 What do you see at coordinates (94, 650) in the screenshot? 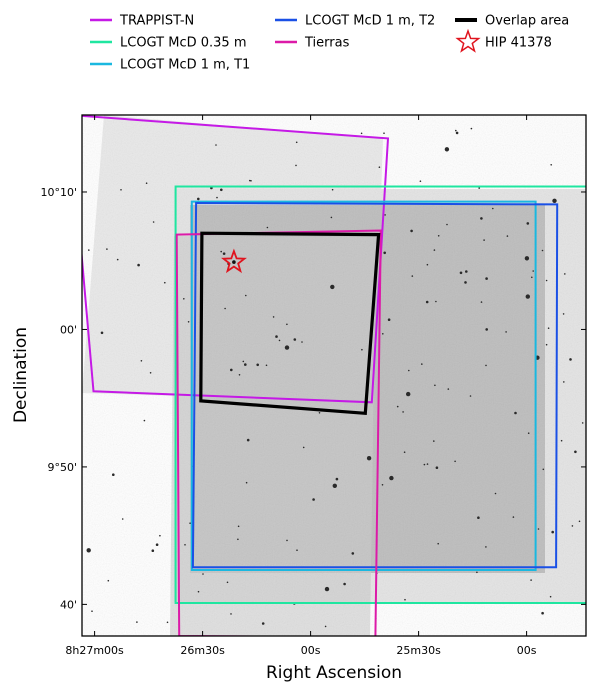
I see `x-tick-label: 8h27m00s` at bounding box center [94, 650].